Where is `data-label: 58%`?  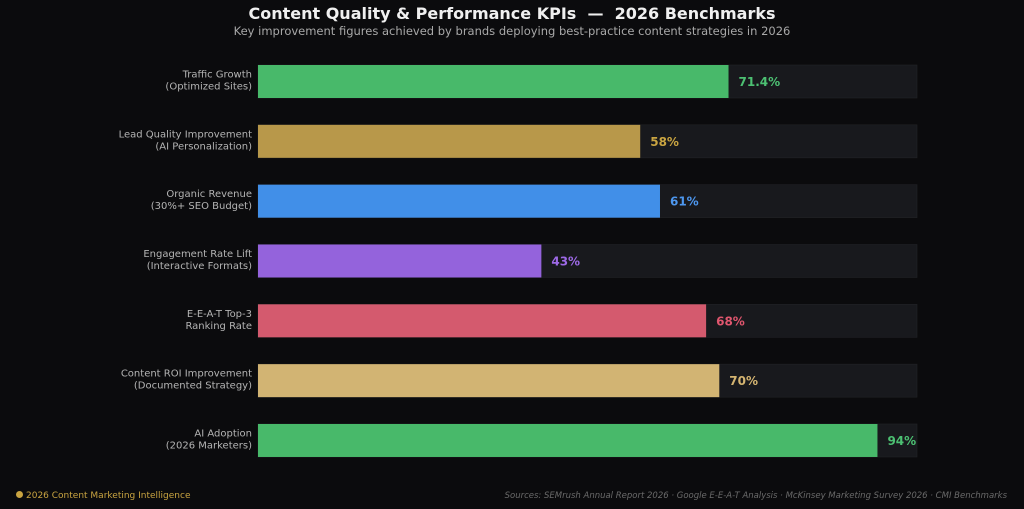 data-label: 58% is located at coordinates (664, 142).